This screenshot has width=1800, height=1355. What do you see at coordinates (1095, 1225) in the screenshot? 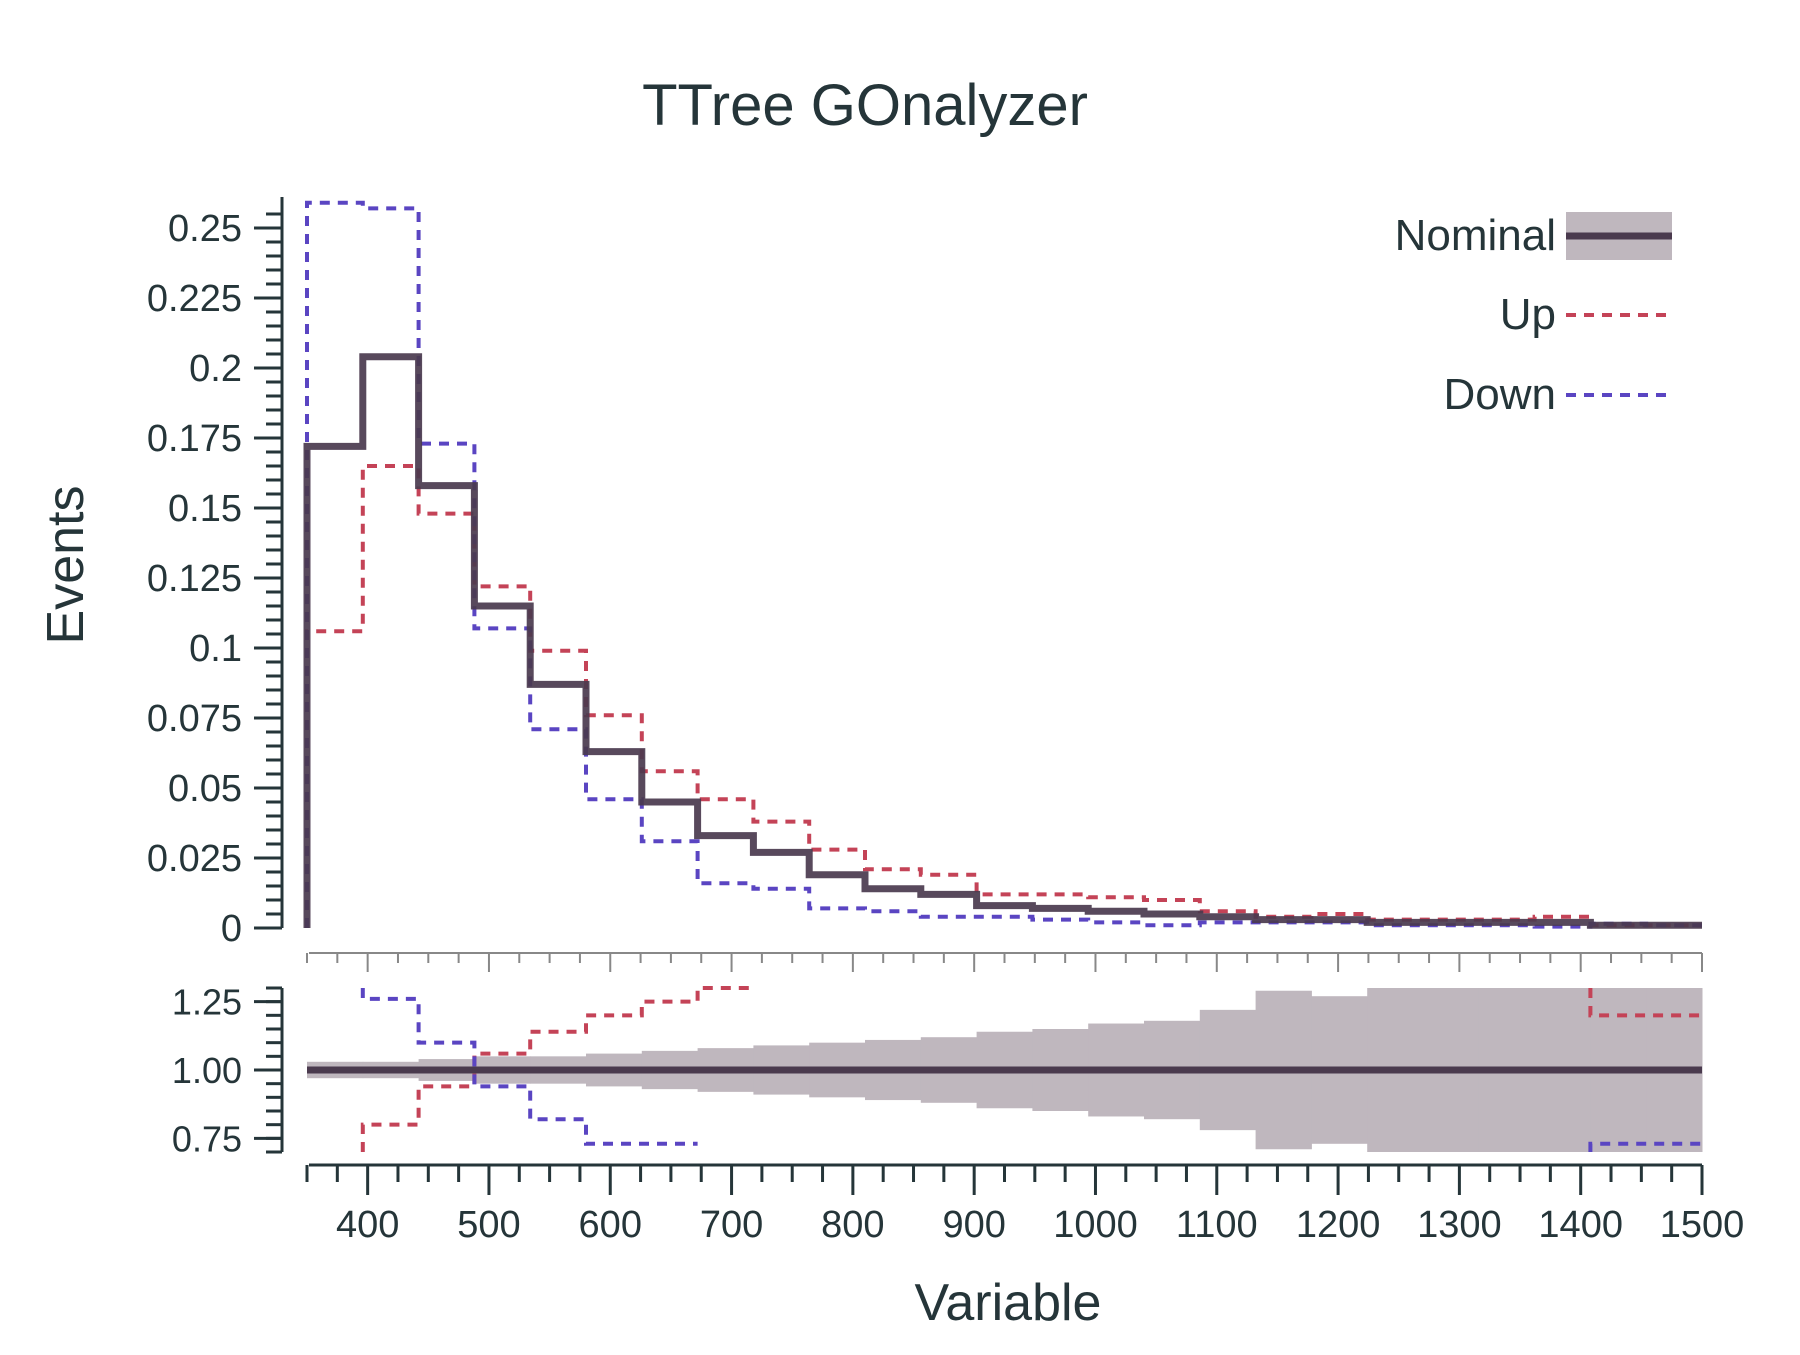
I see `x-tick-label: 1000` at bounding box center [1095, 1225].